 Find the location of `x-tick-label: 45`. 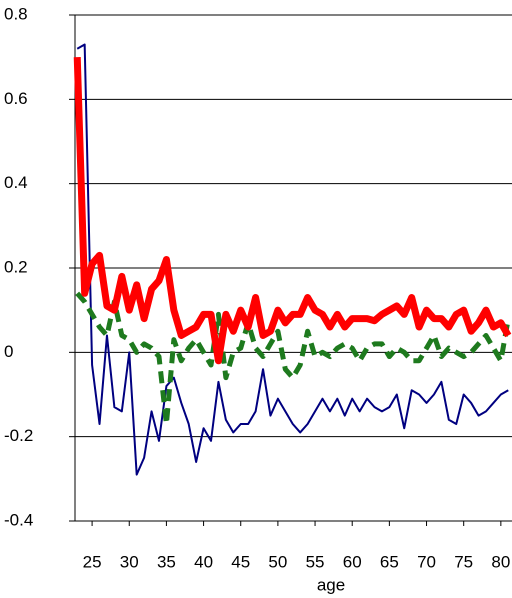

x-tick-label: 45 is located at coordinates (240, 561).